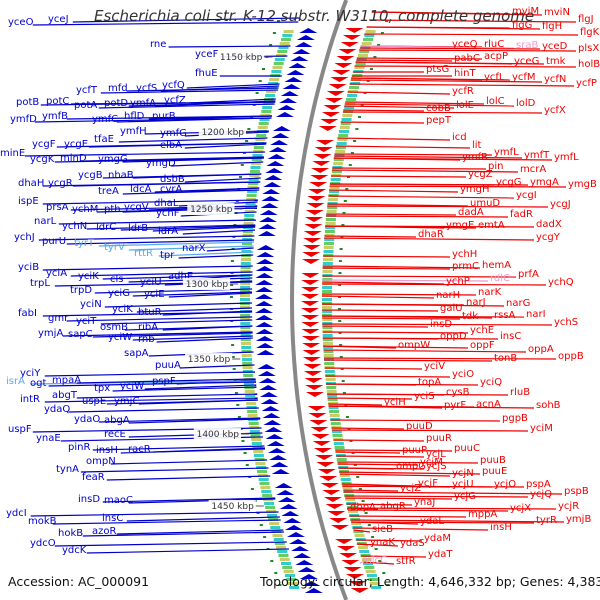 Image resolution: width=600 pixels, height=600 pixels. What do you see at coordinates (494, 44) in the screenshot?
I see `gene-label: rluC` at bounding box center [494, 44].